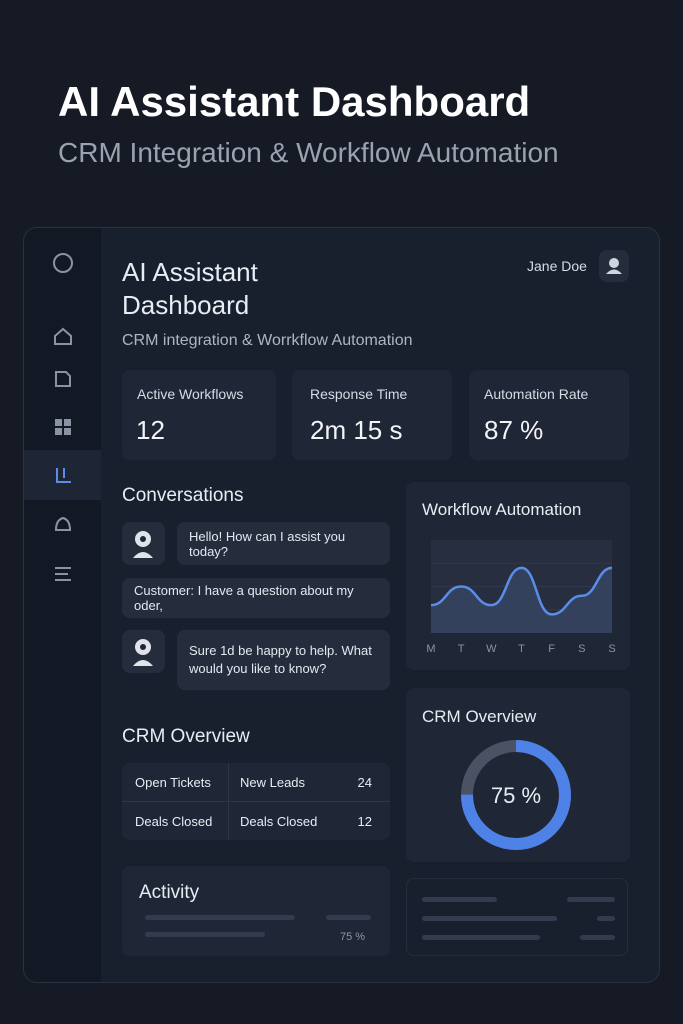  Describe the element at coordinates (521, 591) in the screenshot. I see `line` at that location.